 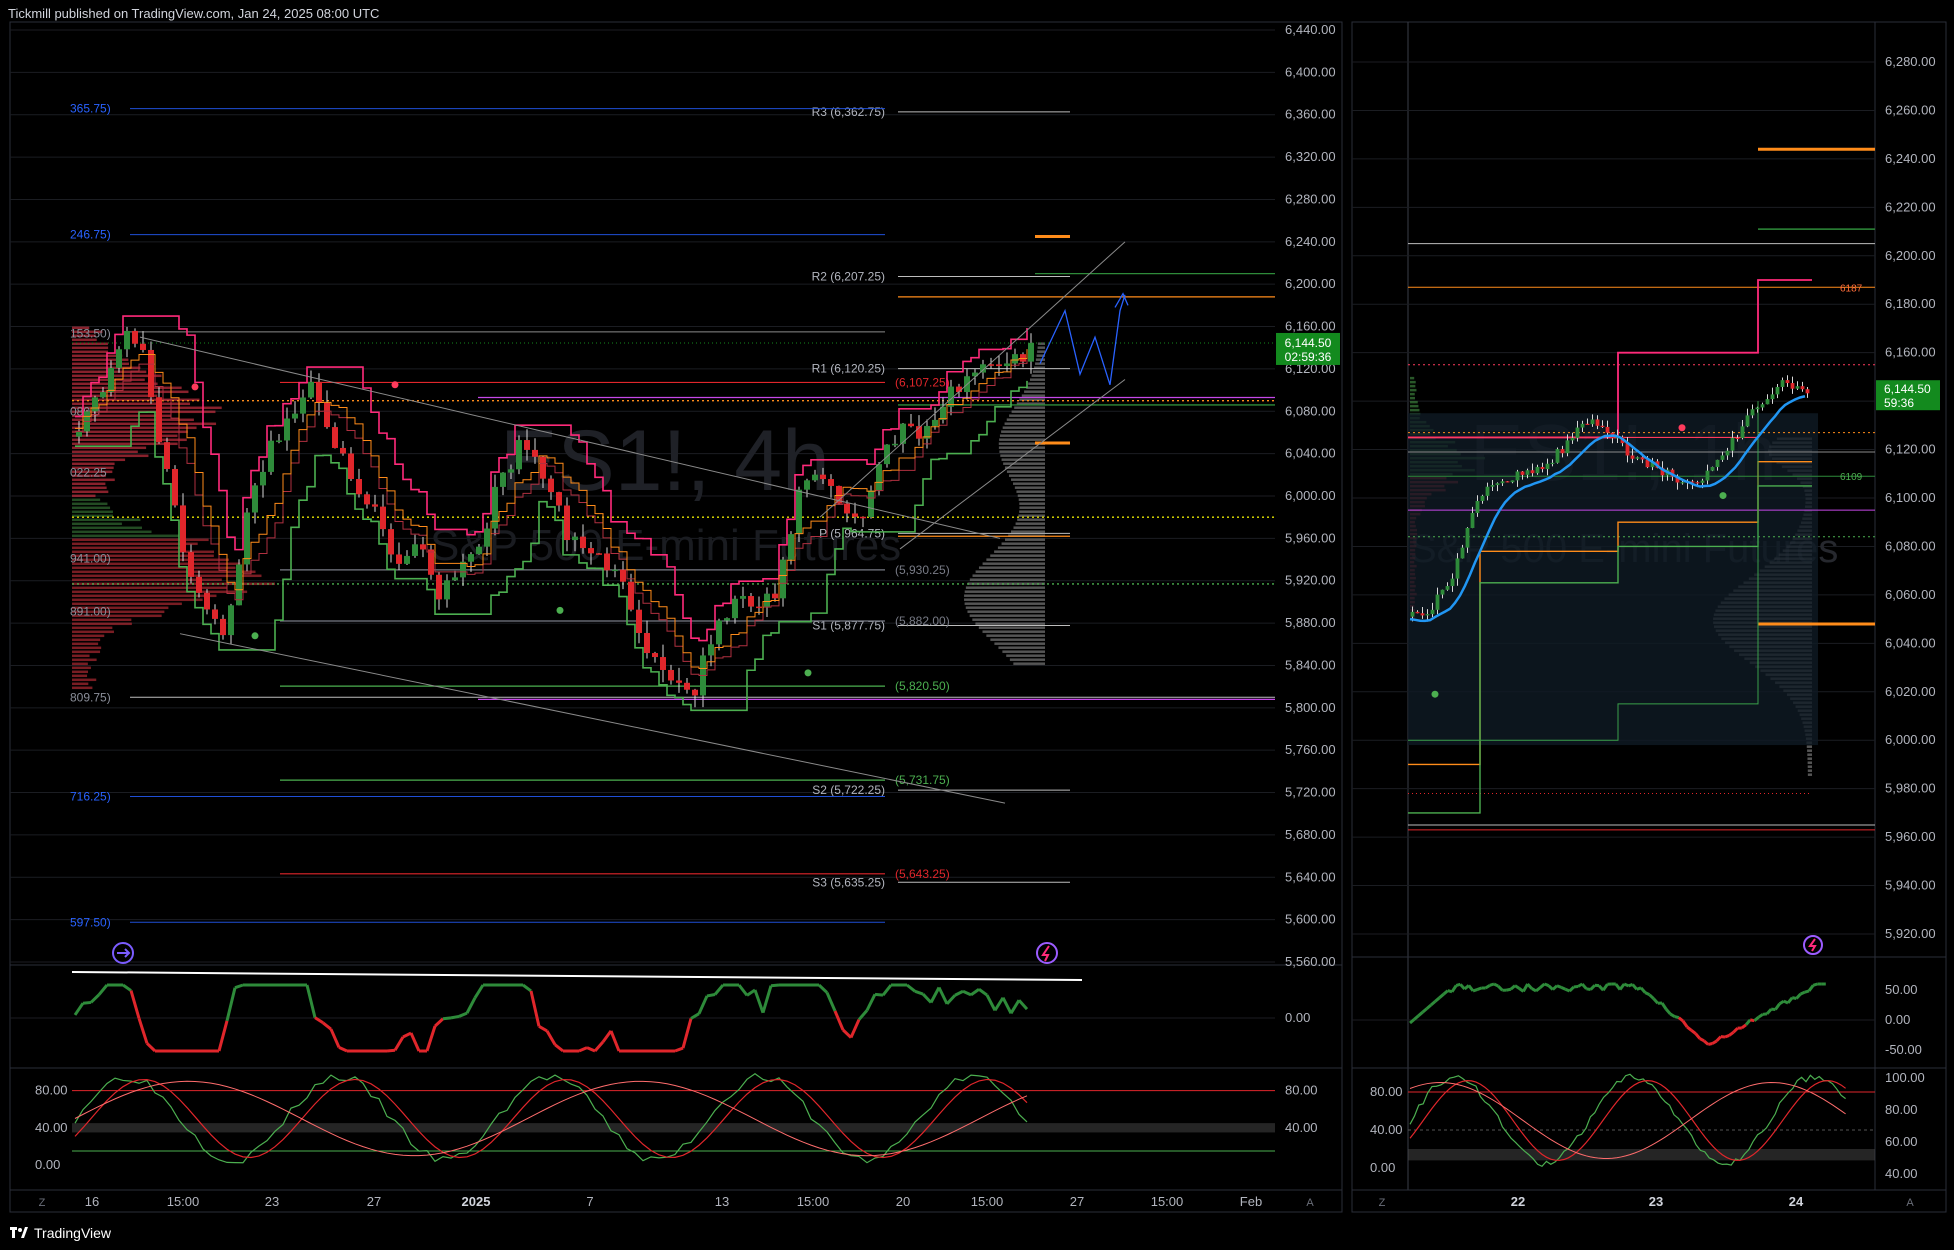 What do you see at coordinates (1310, 537) in the screenshot?
I see `price-tick-label: 5,960.00` at bounding box center [1310, 537].